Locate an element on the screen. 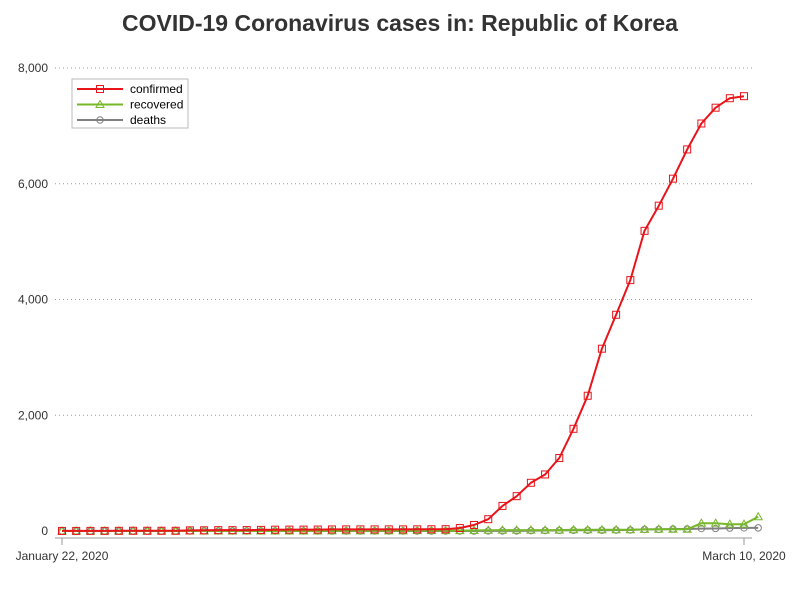 This screenshot has height=600, width=800. x-tick-label-start: January 22, 2020 is located at coordinates (62, 556).